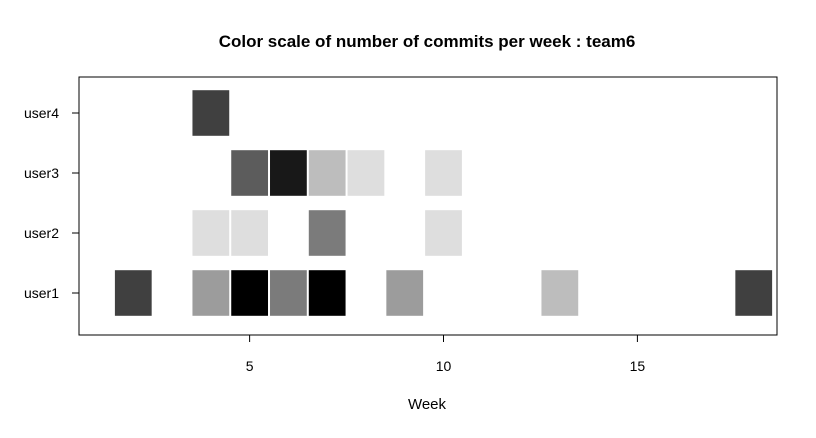 The height and width of the screenshot is (438, 816). Describe the element at coordinates (41, 113) in the screenshot. I see `y-tick-label-user4: user4` at that location.